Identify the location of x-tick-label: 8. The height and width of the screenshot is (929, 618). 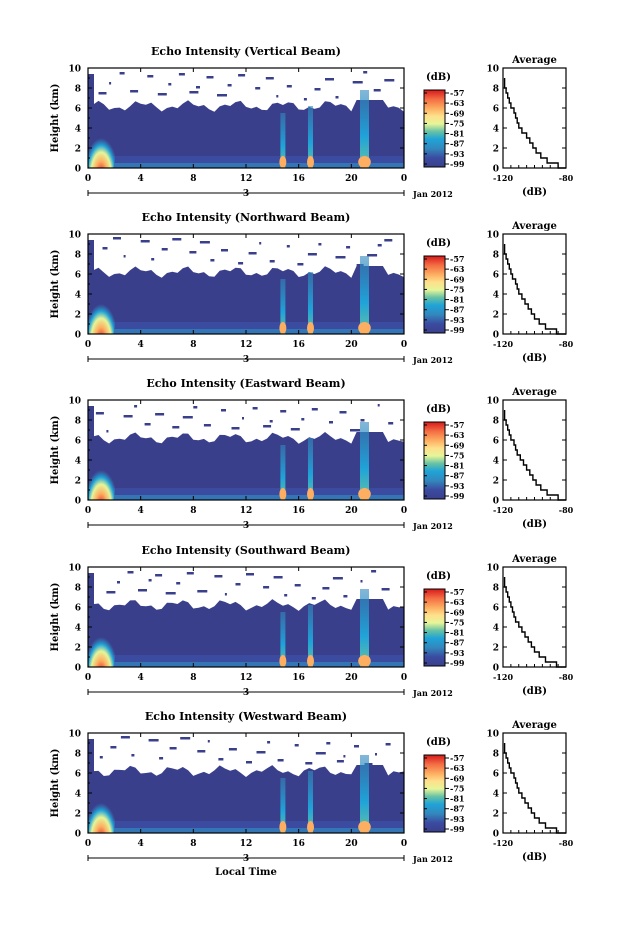
(193, 345).